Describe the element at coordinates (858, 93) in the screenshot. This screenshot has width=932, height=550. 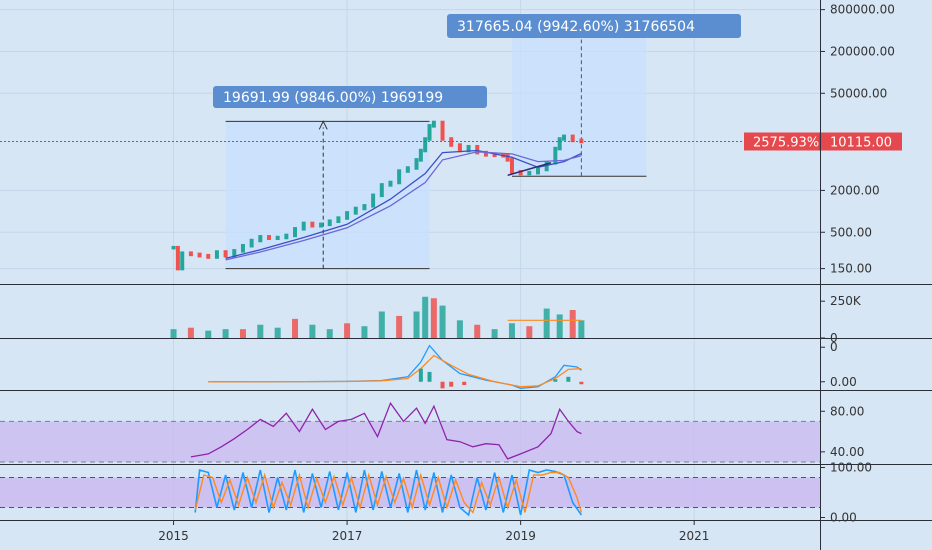
I see `price-tick-label: 50000.00` at that location.